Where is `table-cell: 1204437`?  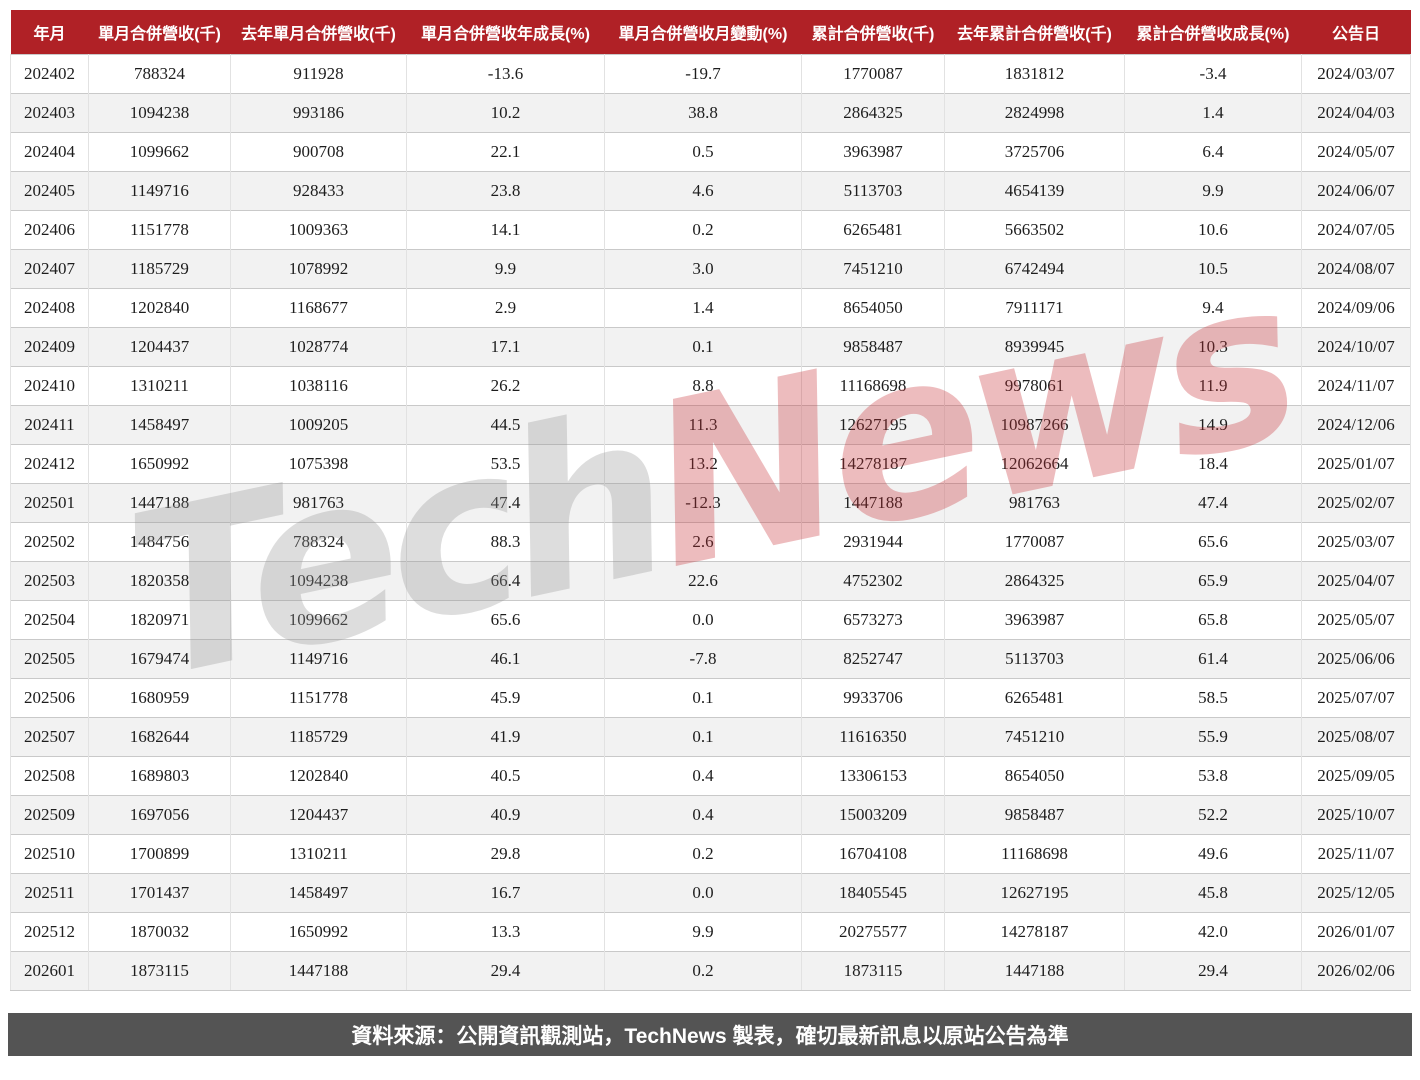 table-cell: 1204437 is located at coordinates (159, 346).